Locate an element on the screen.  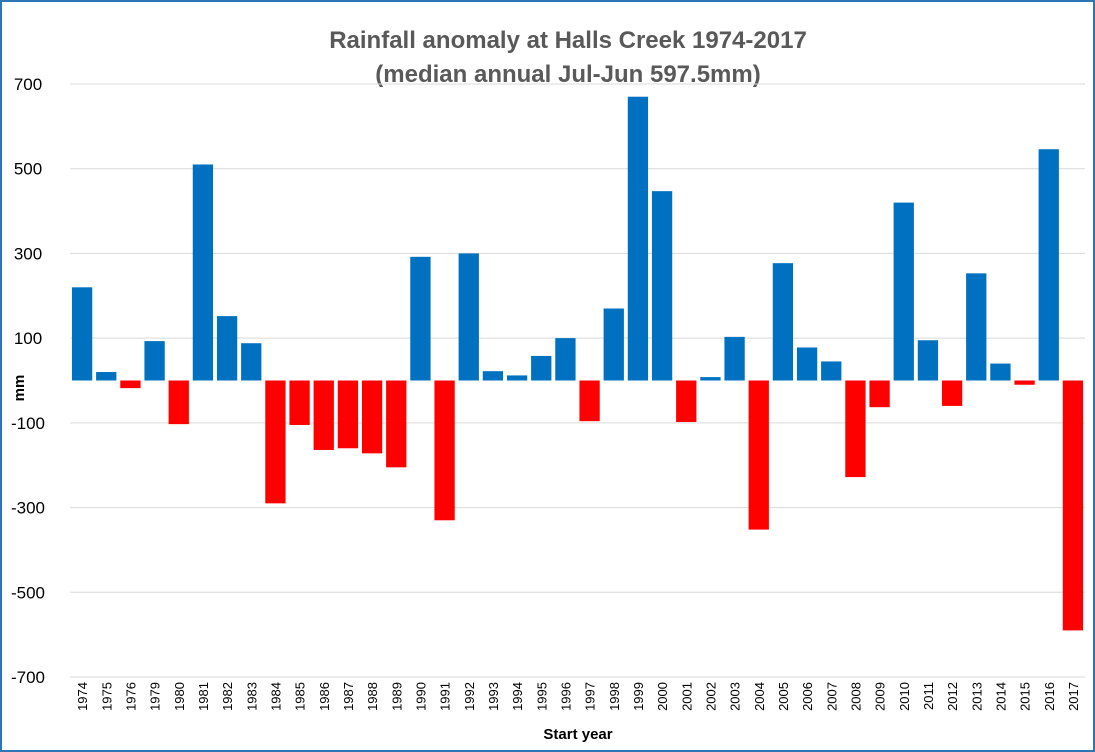
x-tick-label: 2017 is located at coordinates (1073, 696).